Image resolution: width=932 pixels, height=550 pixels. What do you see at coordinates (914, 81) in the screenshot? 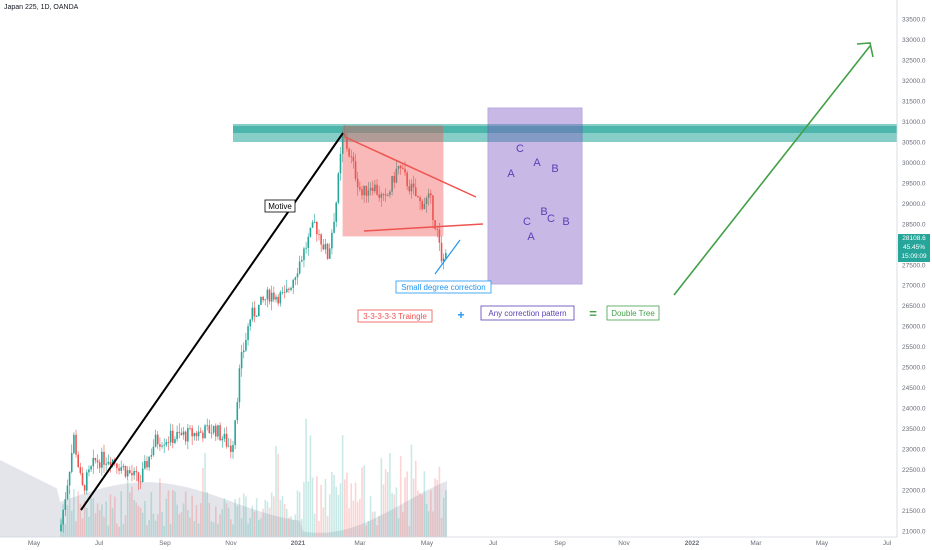
I see `y-tick-label: 32000.0` at bounding box center [914, 81].